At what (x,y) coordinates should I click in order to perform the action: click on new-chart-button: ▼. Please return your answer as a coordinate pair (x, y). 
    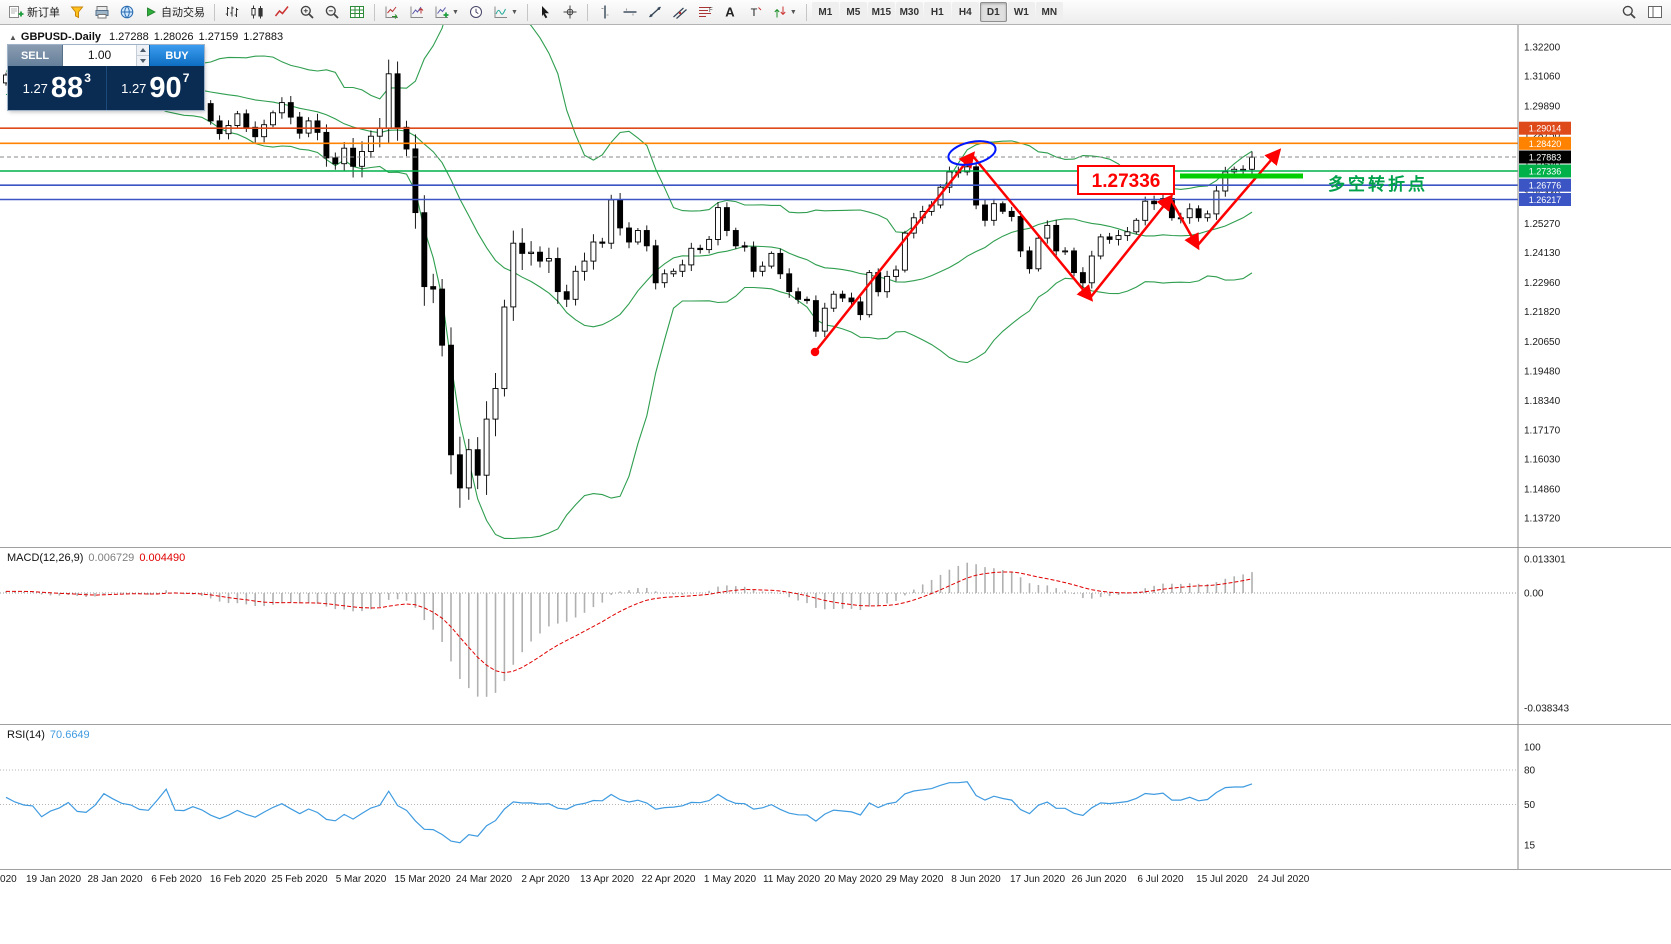
    Looking at the image, I should click on (446, 12).